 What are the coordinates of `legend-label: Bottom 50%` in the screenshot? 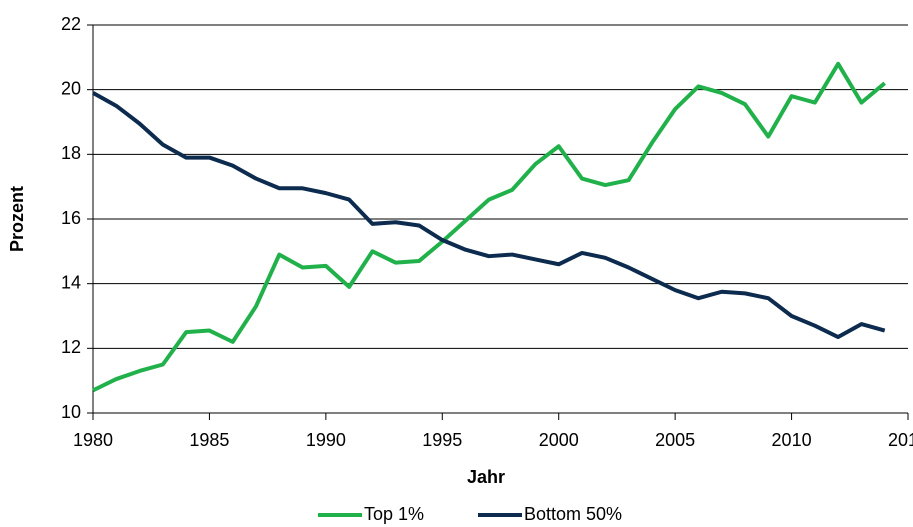 It's located at (573, 514).